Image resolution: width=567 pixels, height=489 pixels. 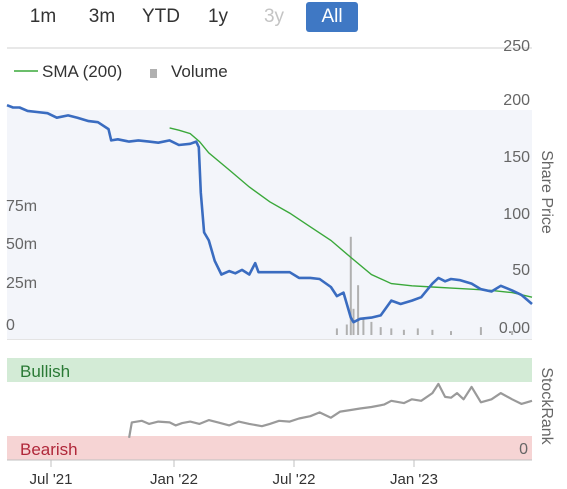 I want to click on legend-volume-swatch, so click(x=153, y=73).